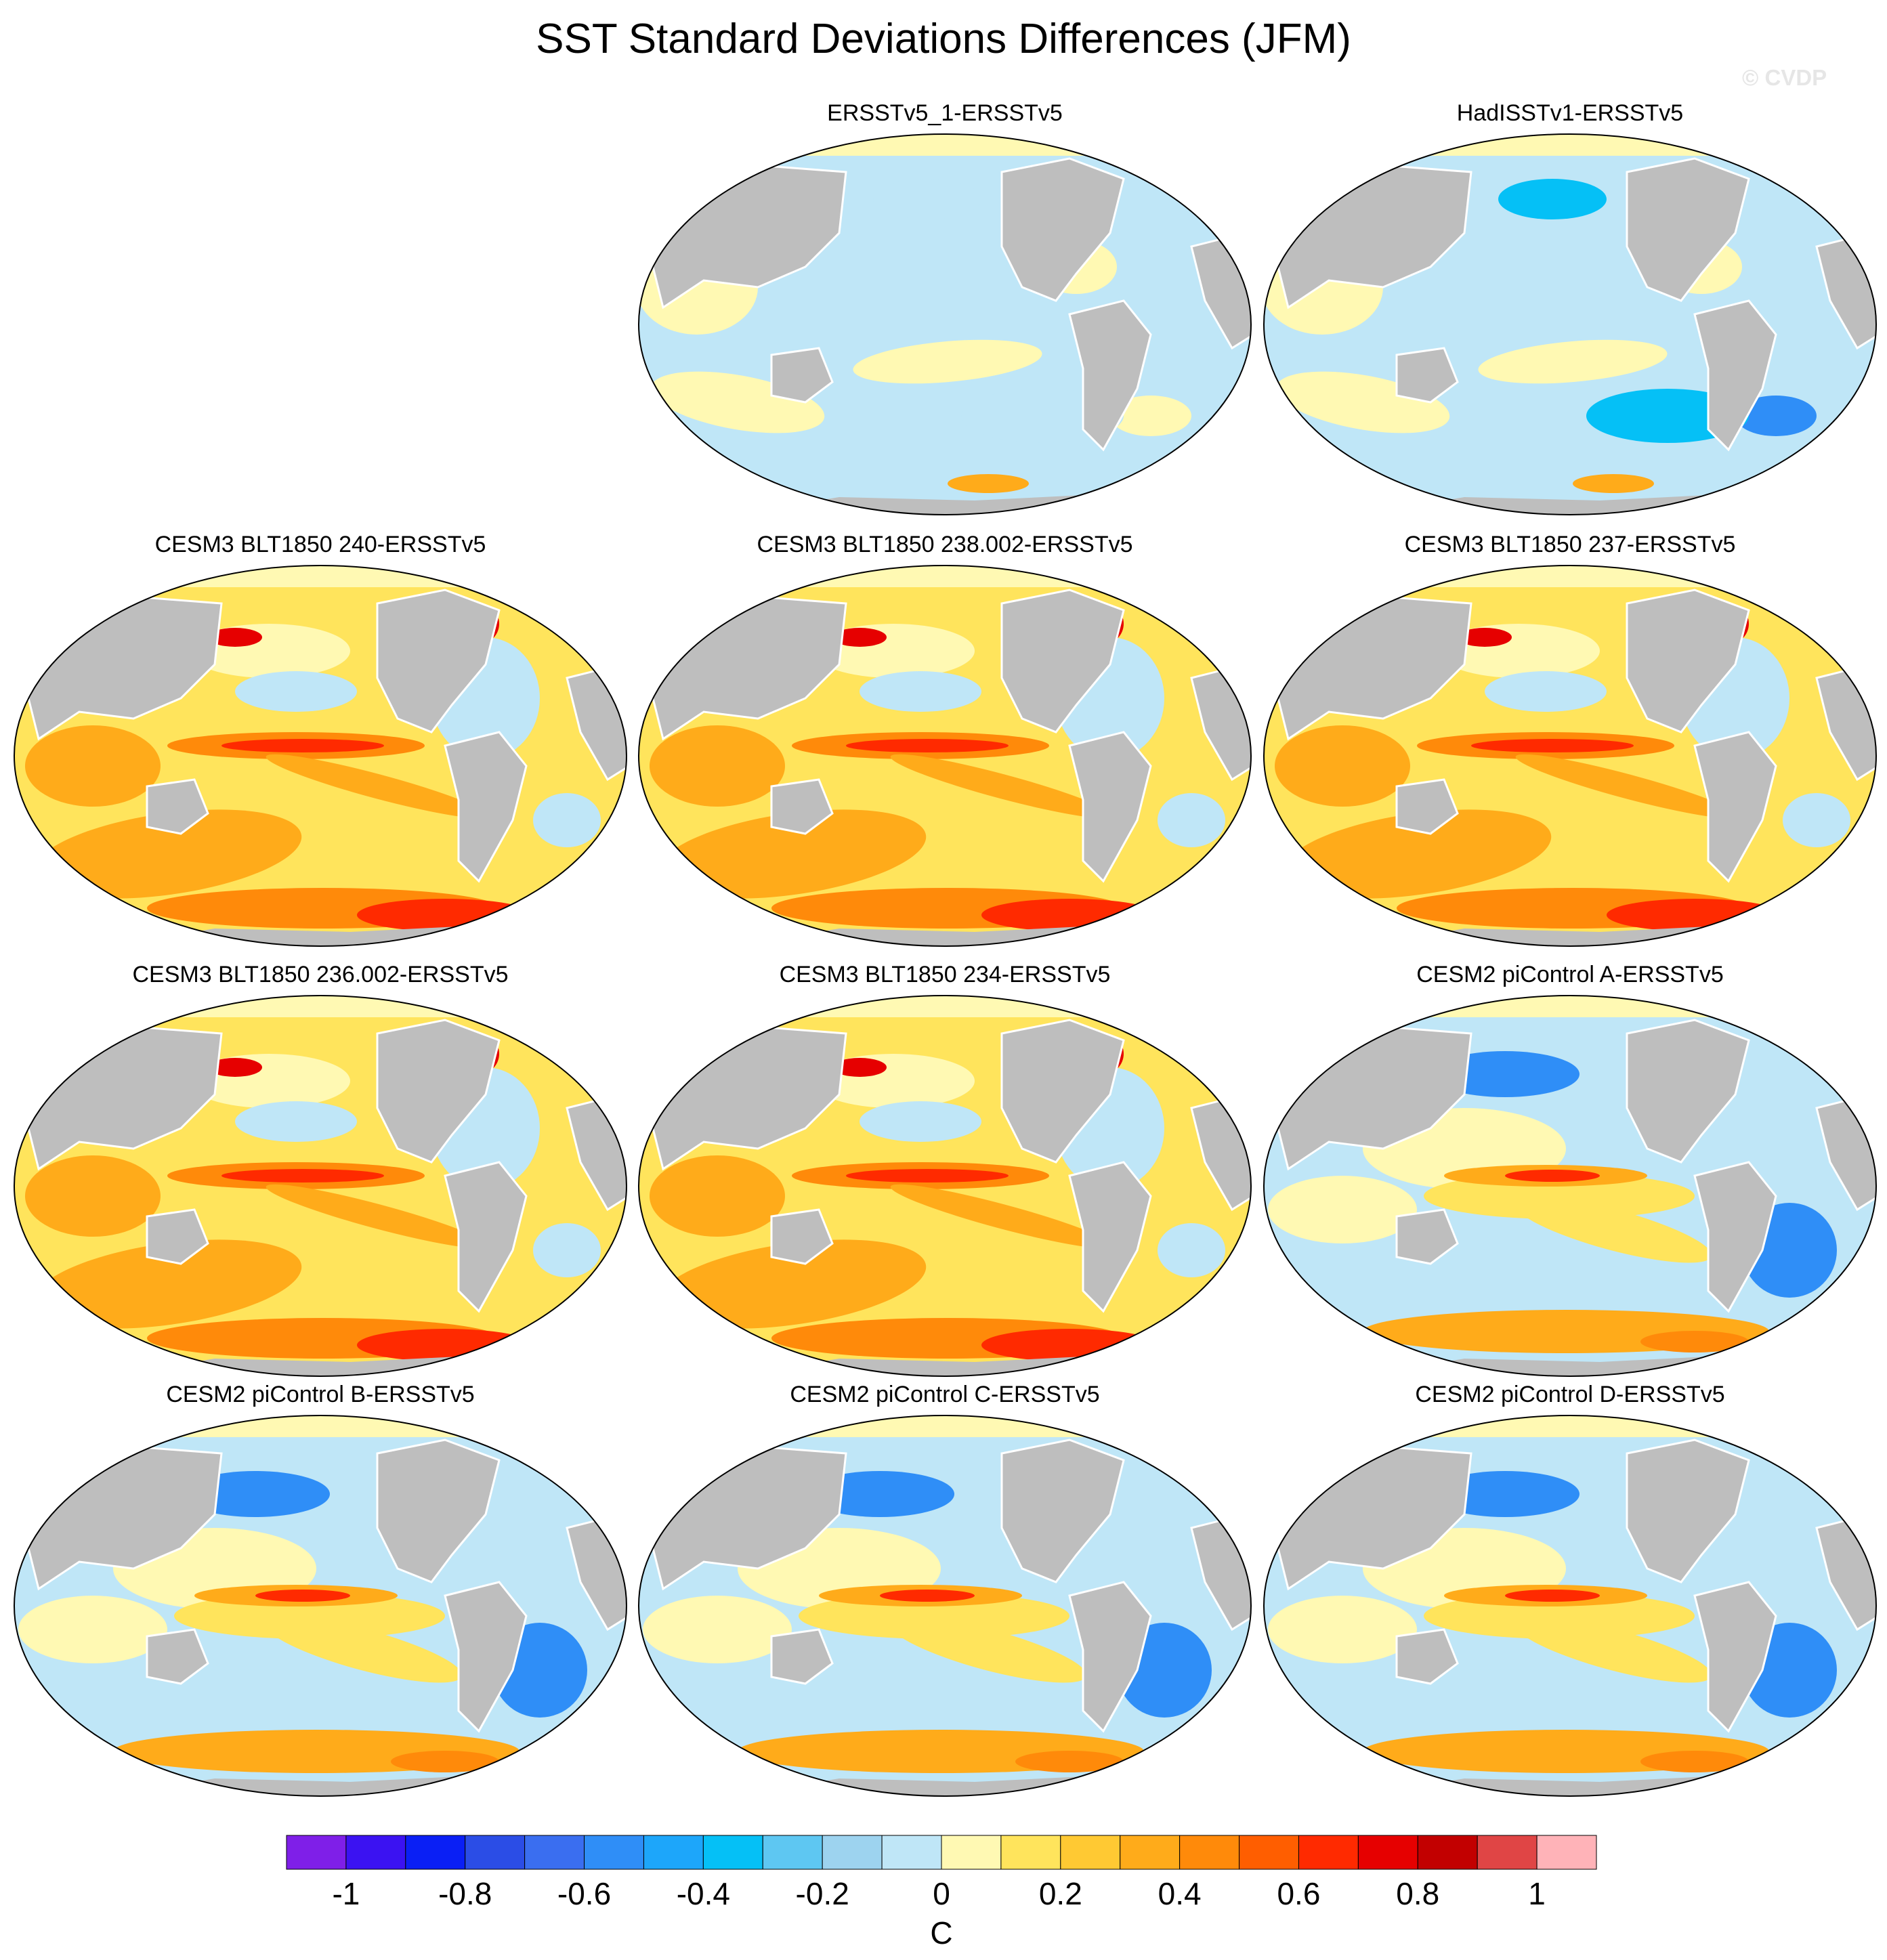 This screenshot has height=1960, width=1887. I want to click on map-panel: CESM3 BLT1850 236.002-ERSSTv5, so click(320, 1173).